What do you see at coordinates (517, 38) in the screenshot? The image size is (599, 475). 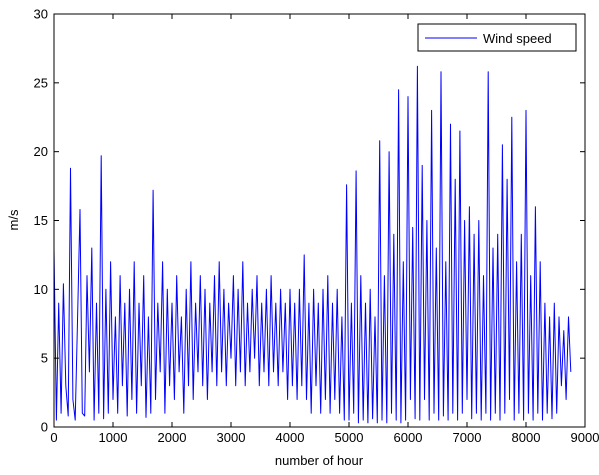 I see `legend-label-wind-speed: Wind speed` at bounding box center [517, 38].